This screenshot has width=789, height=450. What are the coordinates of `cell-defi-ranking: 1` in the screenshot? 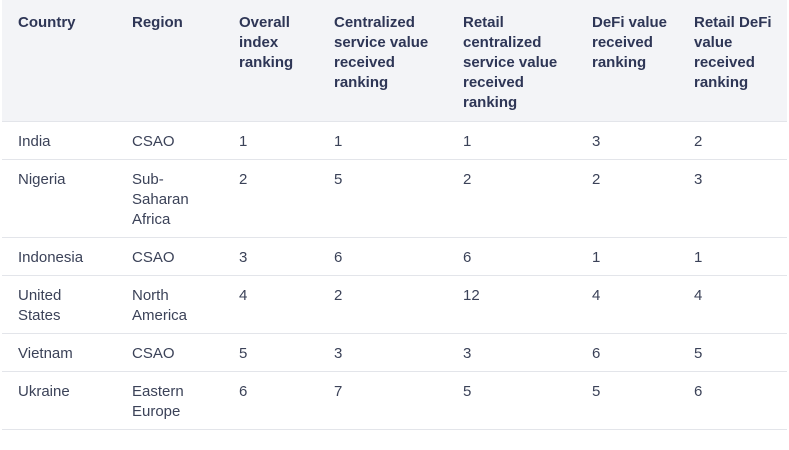 It's located at (627, 256).